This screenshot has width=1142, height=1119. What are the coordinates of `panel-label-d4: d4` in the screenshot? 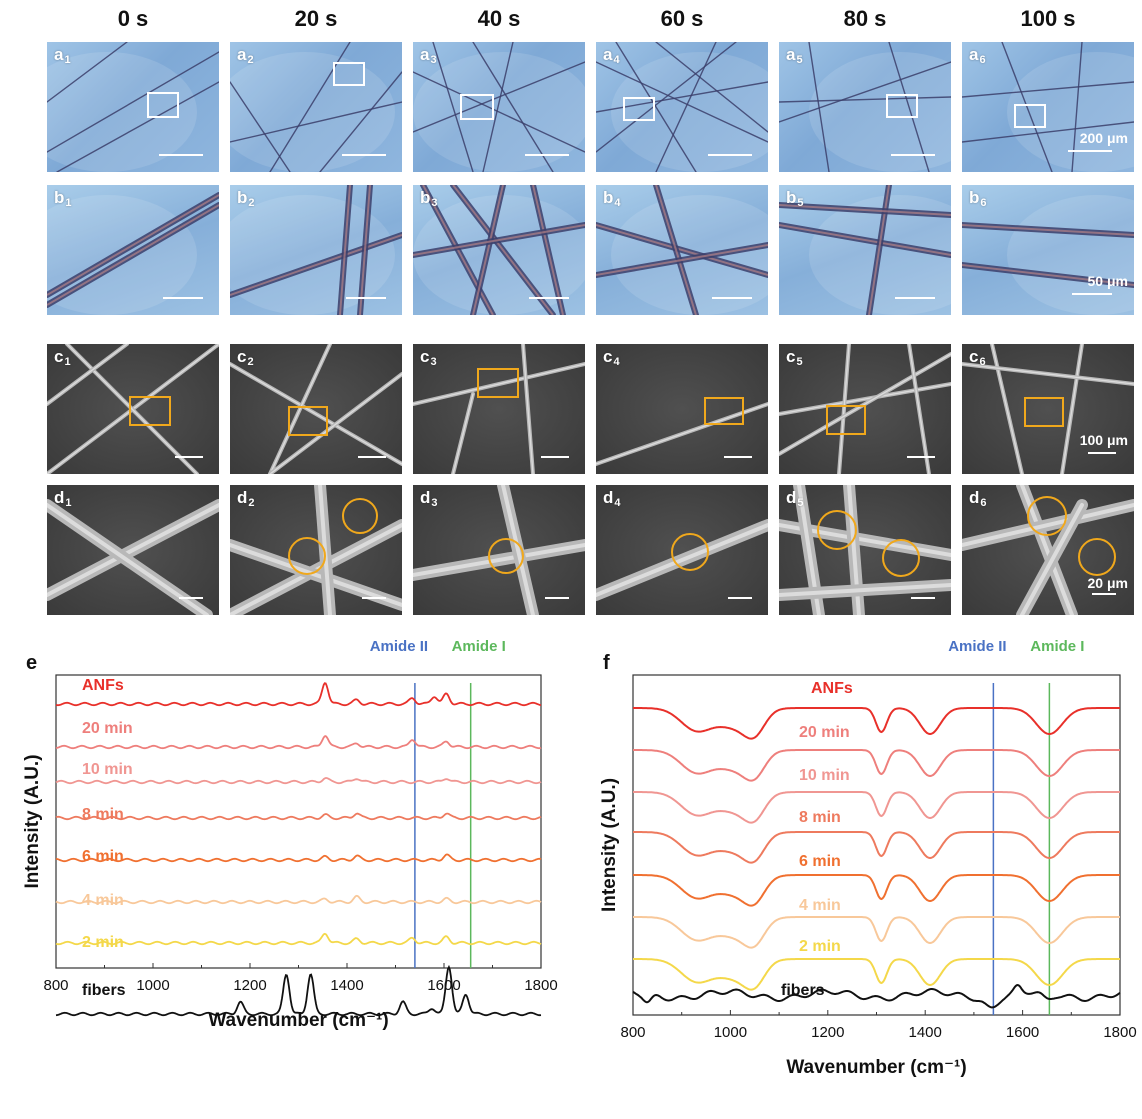 It's located at (612, 498).